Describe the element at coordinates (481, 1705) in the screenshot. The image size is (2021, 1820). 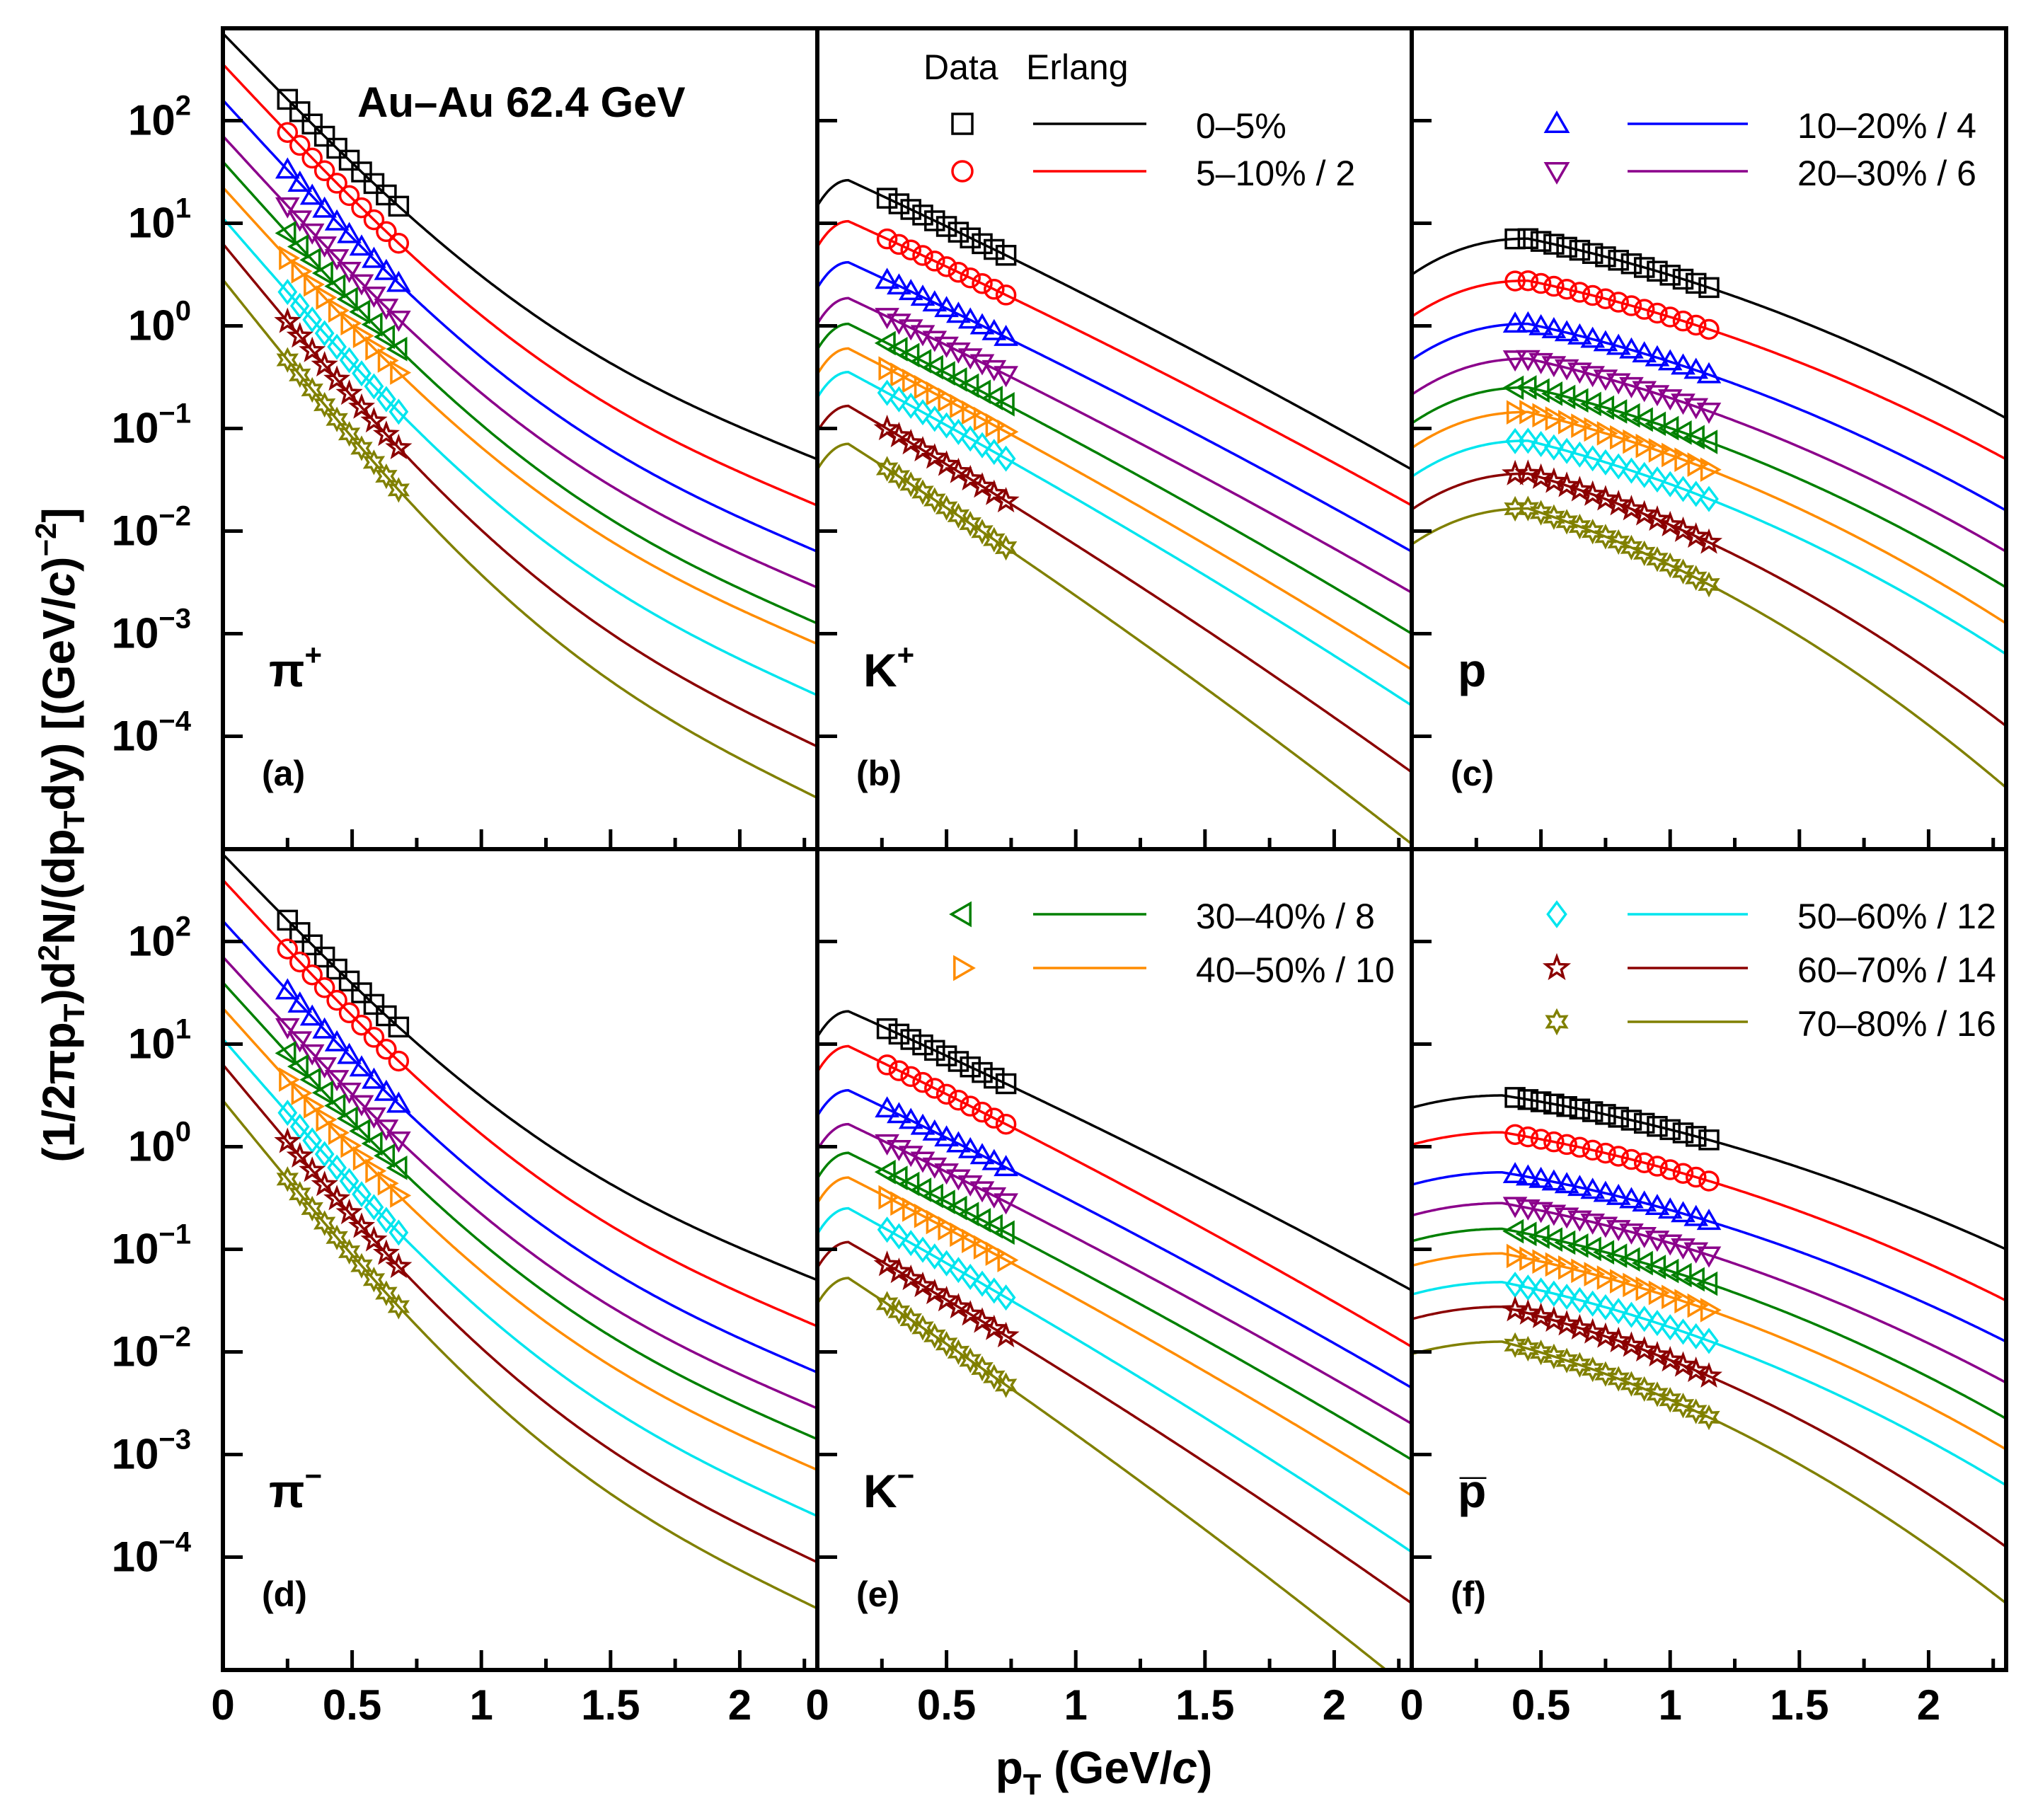
I see `x-tick-label: 1` at that location.